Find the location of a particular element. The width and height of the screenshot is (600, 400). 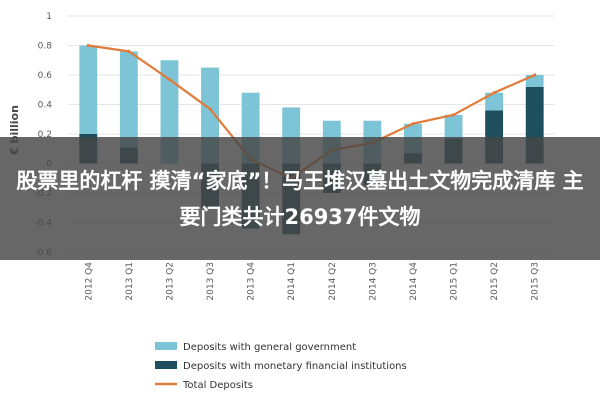

x-tick-label: 2013 Q3 is located at coordinates (211, 281).